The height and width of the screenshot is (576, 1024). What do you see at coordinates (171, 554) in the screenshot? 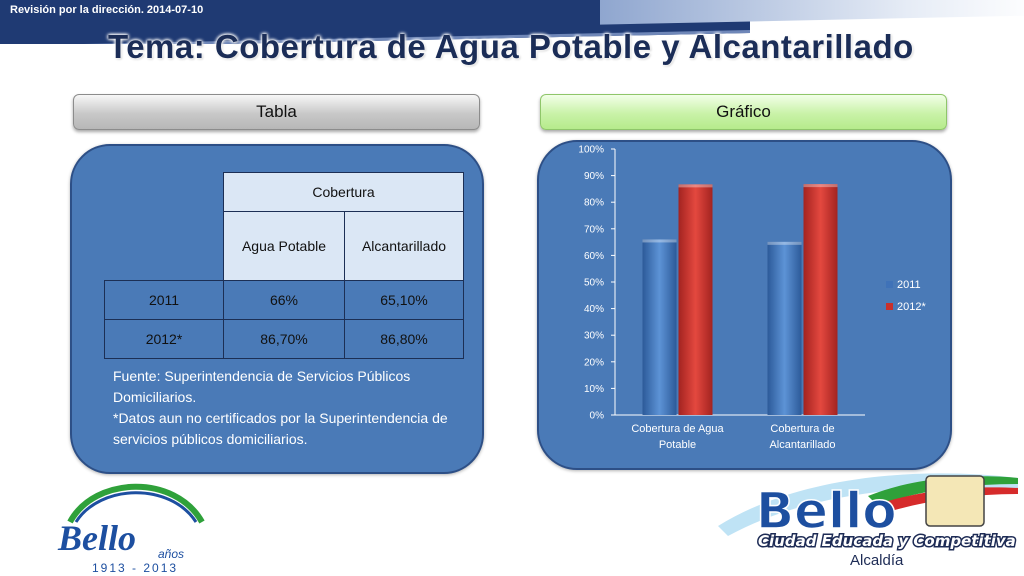
I see `logo-left-years-word: años` at bounding box center [171, 554].